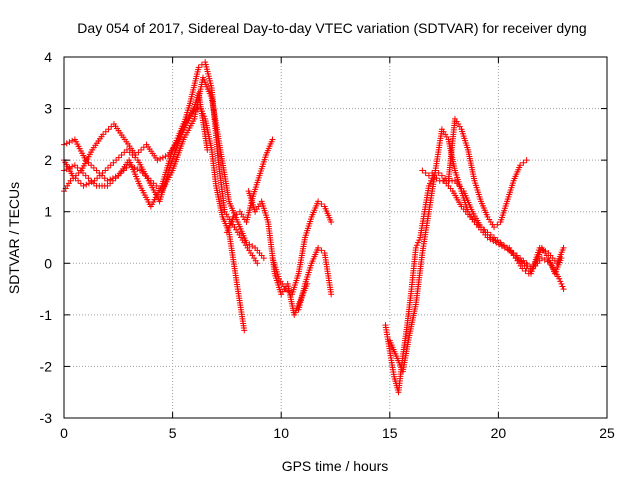  Describe the element at coordinates (173, 433) in the screenshot. I see `x-tick-label: 5` at that location.